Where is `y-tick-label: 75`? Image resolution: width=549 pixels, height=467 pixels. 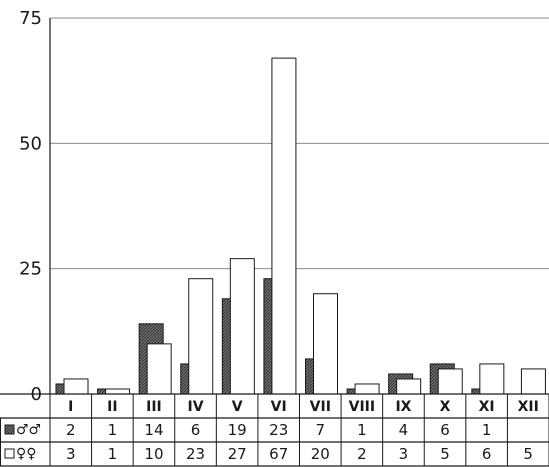 y-tick-label: 75 is located at coordinates (30, 18).